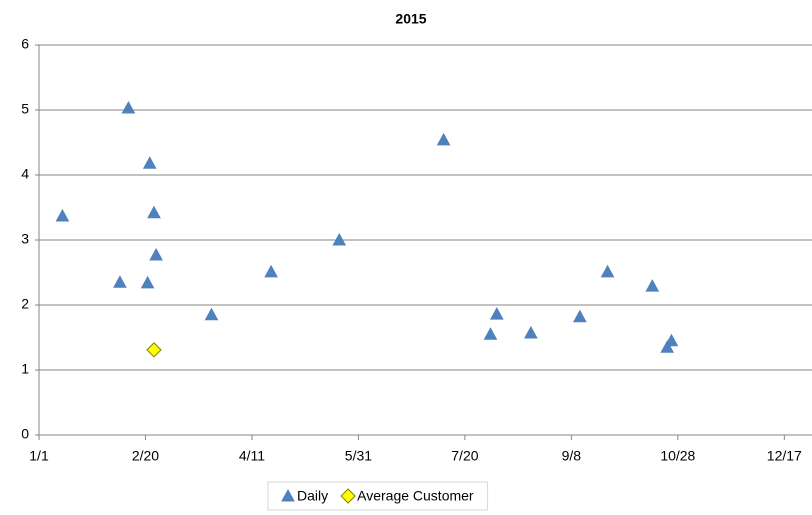 This screenshot has width=812, height=515. Describe the element at coordinates (25, 174) in the screenshot. I see `y-tick-label: 4` at that location.